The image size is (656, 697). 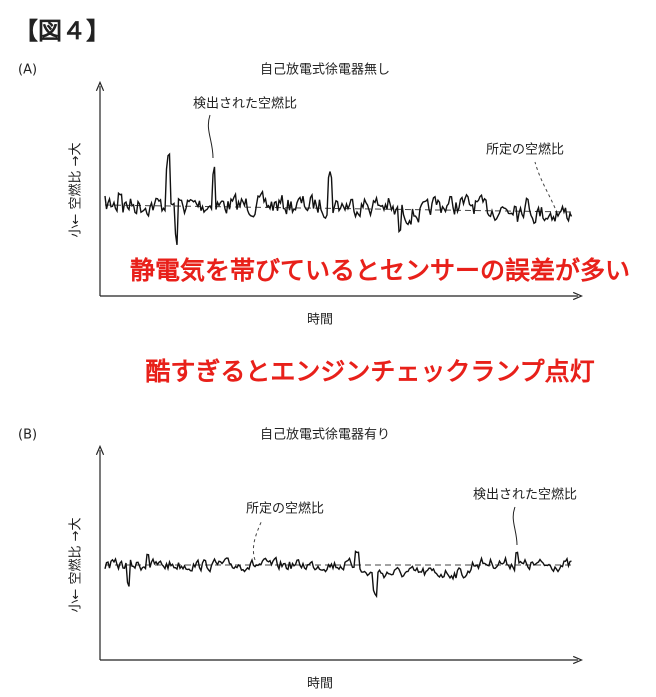 What do you see at coordinates (62, 31) in the screenshot?
I see `figure-label: 【図４】` at bounding box center [62, 31].